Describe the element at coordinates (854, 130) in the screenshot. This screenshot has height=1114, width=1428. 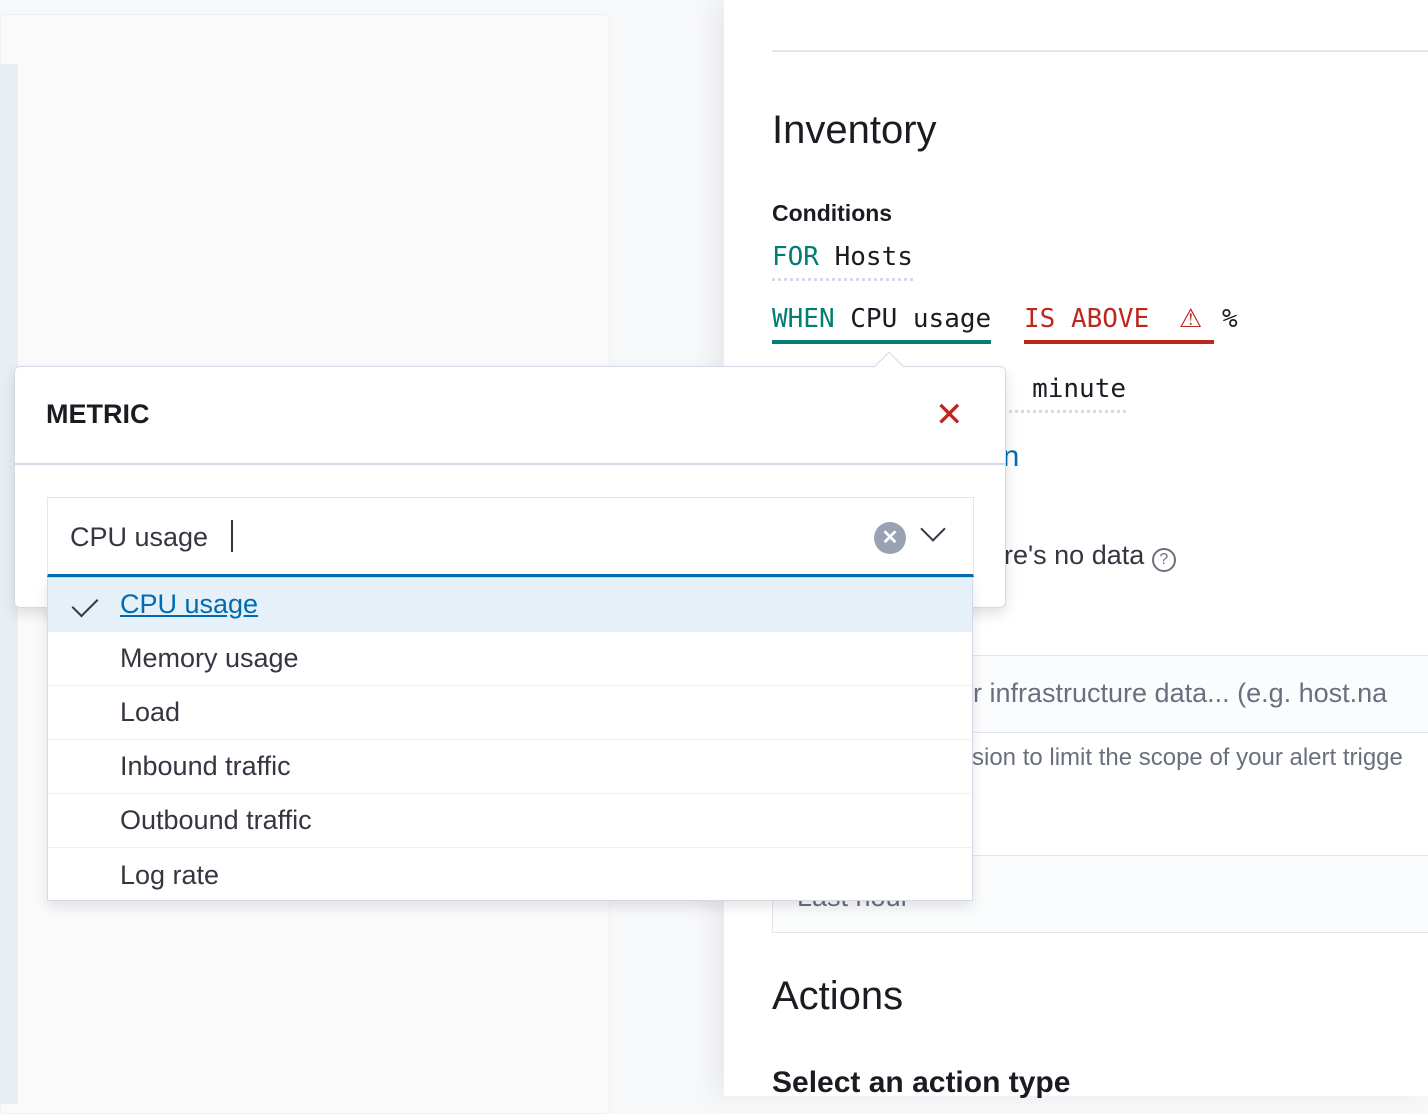
I see `flyout-title: Inventory` at that location.